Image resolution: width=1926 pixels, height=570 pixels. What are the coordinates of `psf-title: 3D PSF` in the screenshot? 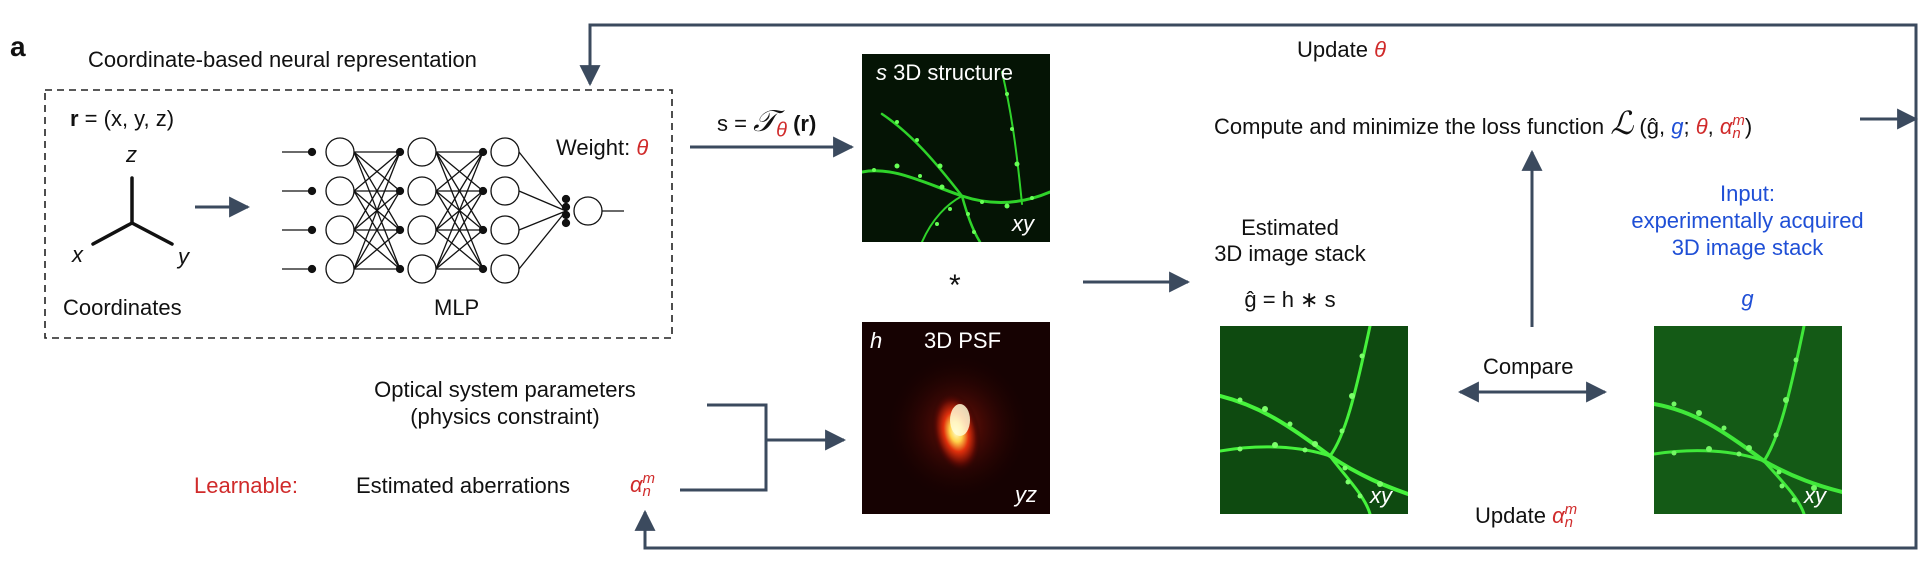 It's located at (963, 340).